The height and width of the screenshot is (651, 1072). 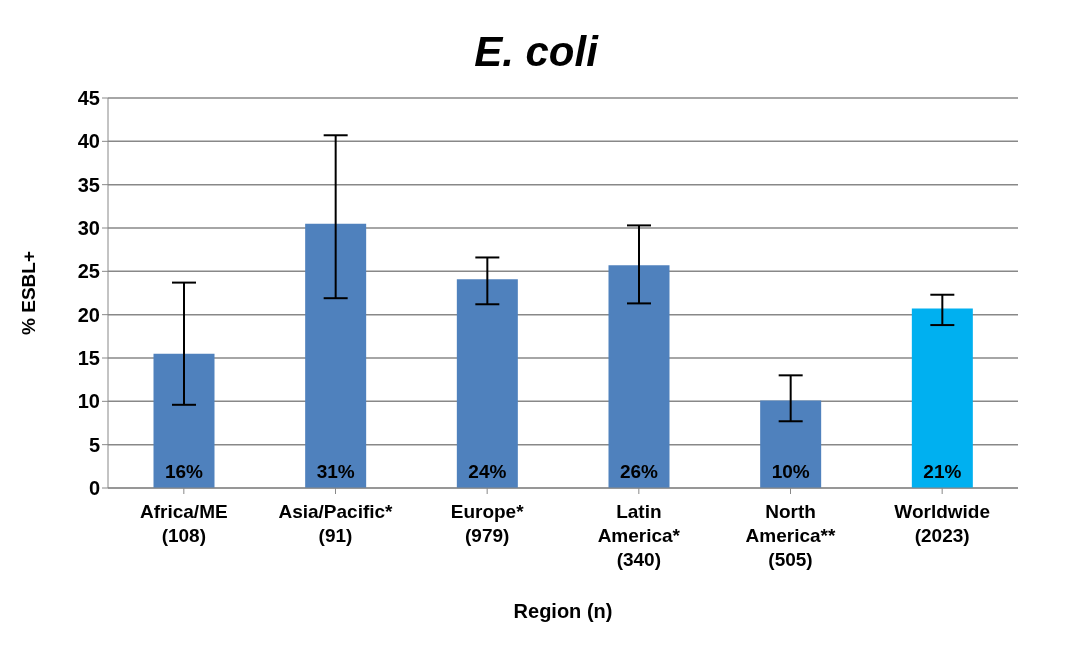 I want to click on y-tick-label: 30, so click(x=88, y=228).